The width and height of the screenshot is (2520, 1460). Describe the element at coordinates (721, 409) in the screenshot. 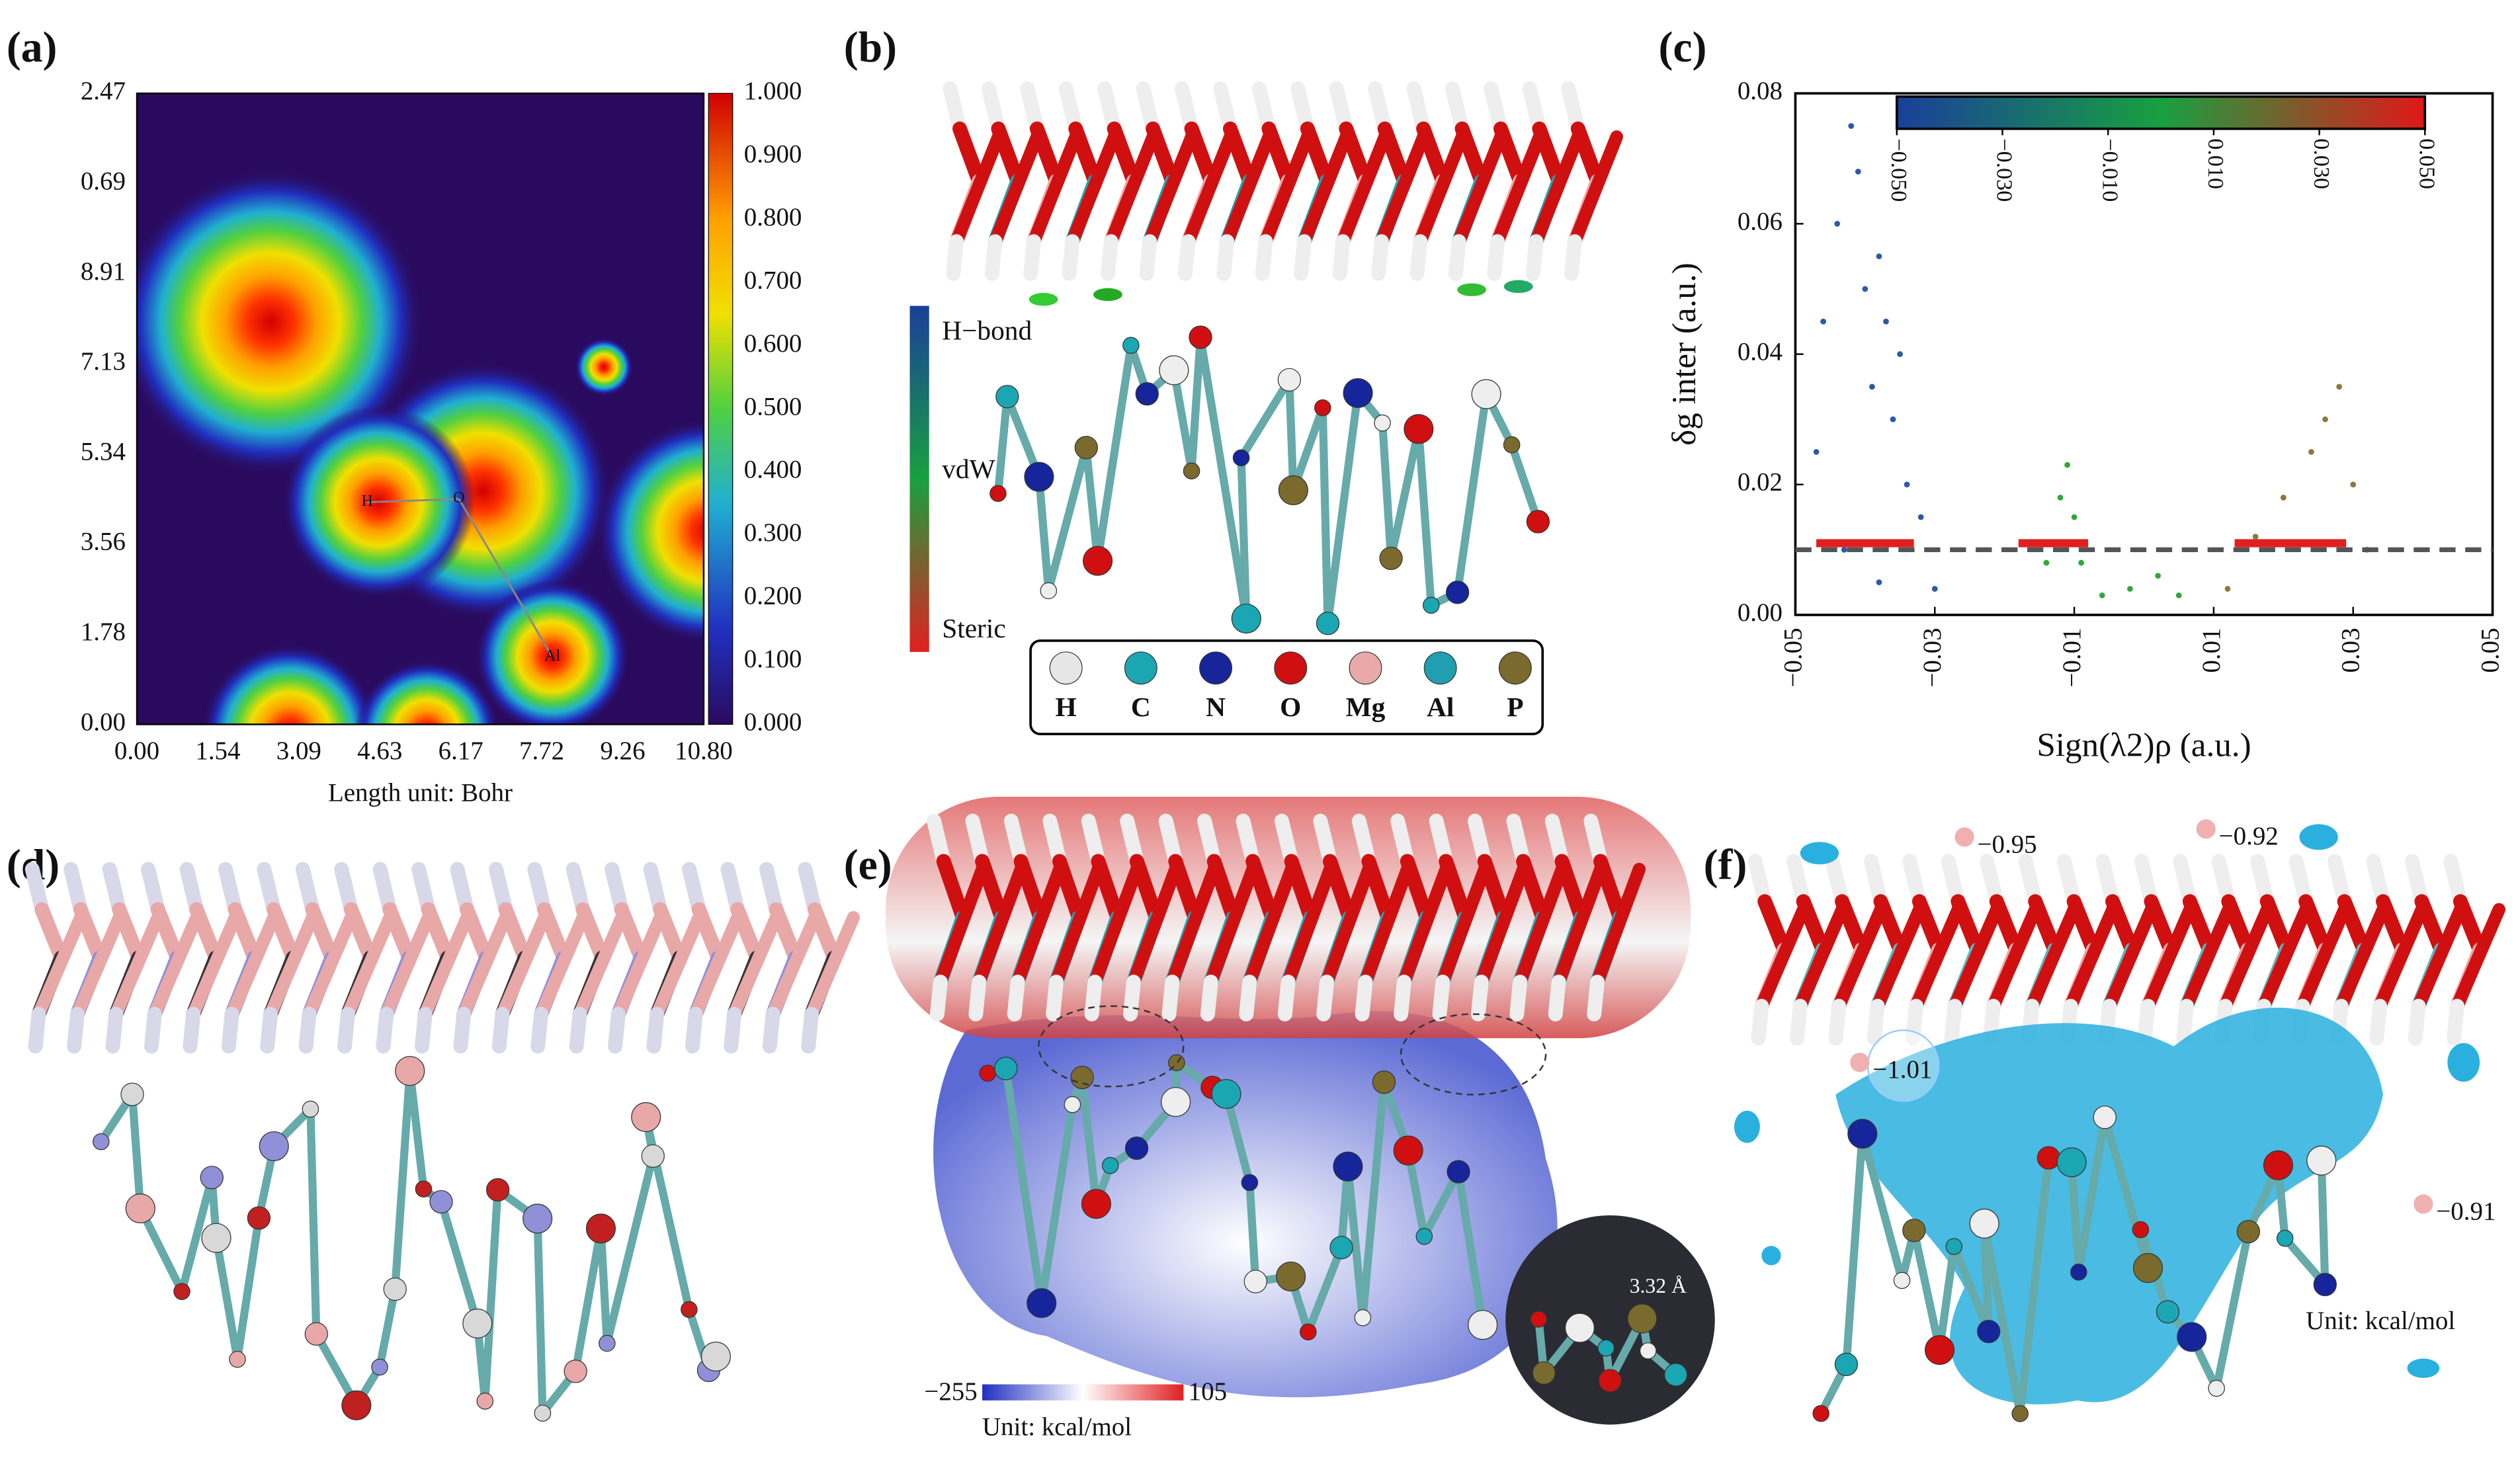

I see `colorbar` at that location.